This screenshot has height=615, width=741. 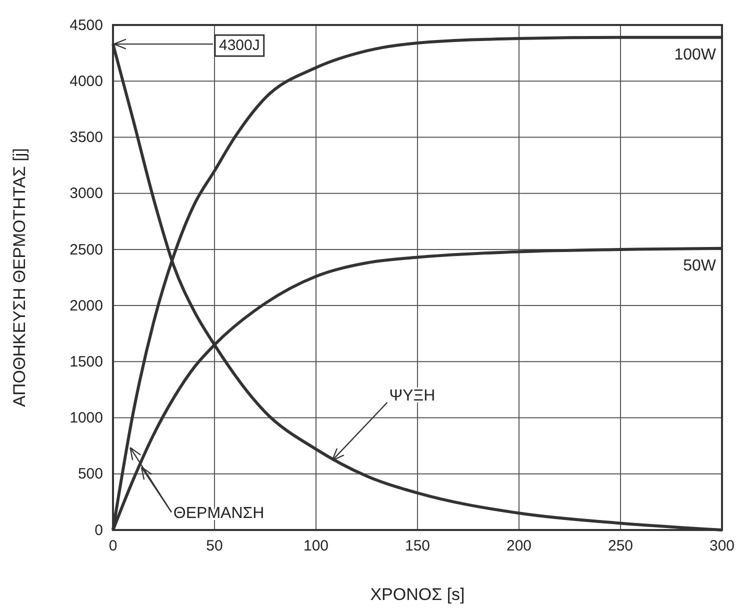 What do you see at coordinates (86, 81) in the screenshot?
I see `y-tick-label: 4000` at bounding box center [86, 81].